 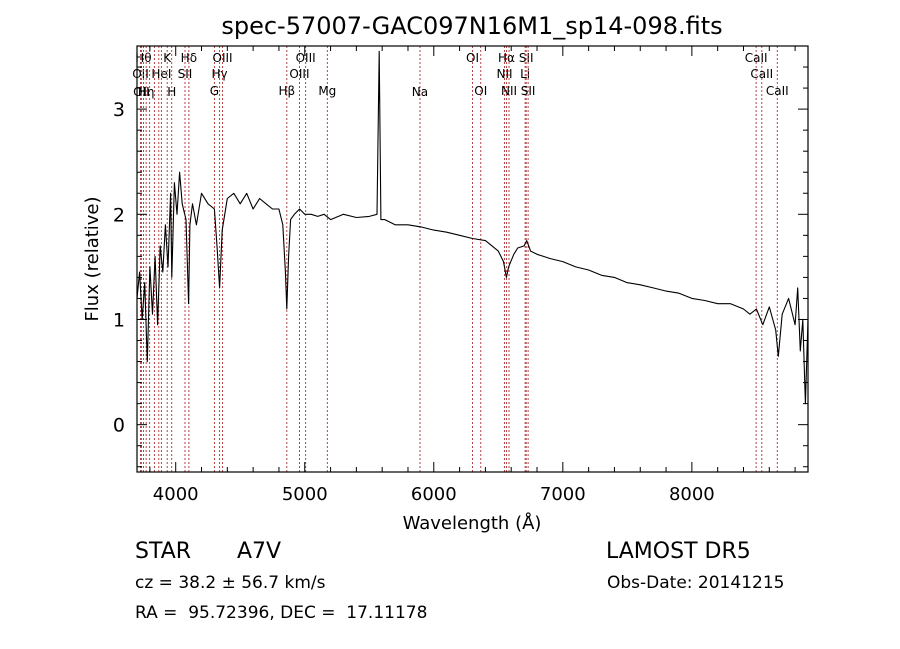 I want to click on survey-name: LAMOST DR5, so click(x=678, y=551).